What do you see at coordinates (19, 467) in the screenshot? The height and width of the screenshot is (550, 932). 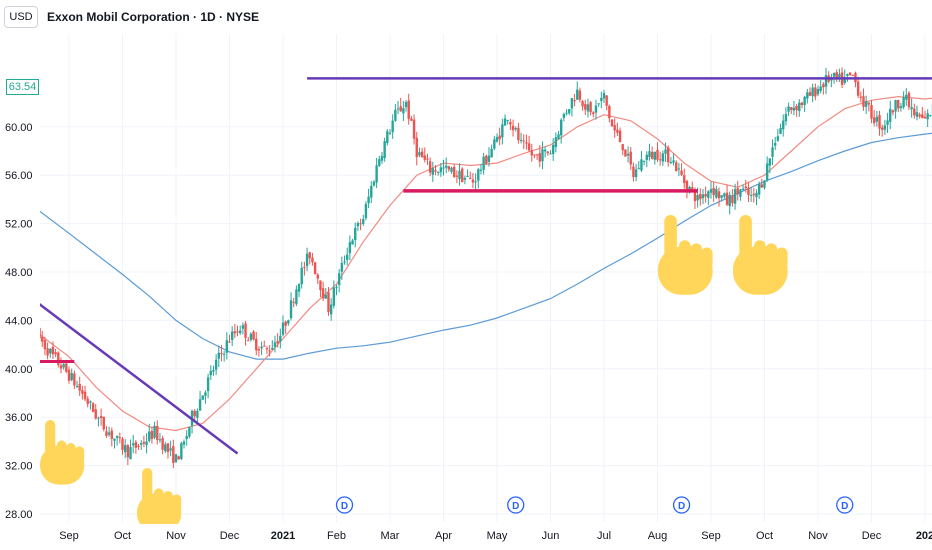 I see `y-tick-label: 32.00` at bounding box center [19, 467].